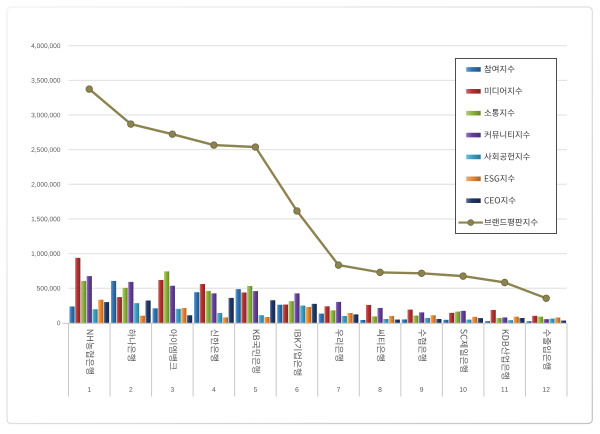  I want to click on legend-label-social-contribution-index-glyphs, so click(507, 156).